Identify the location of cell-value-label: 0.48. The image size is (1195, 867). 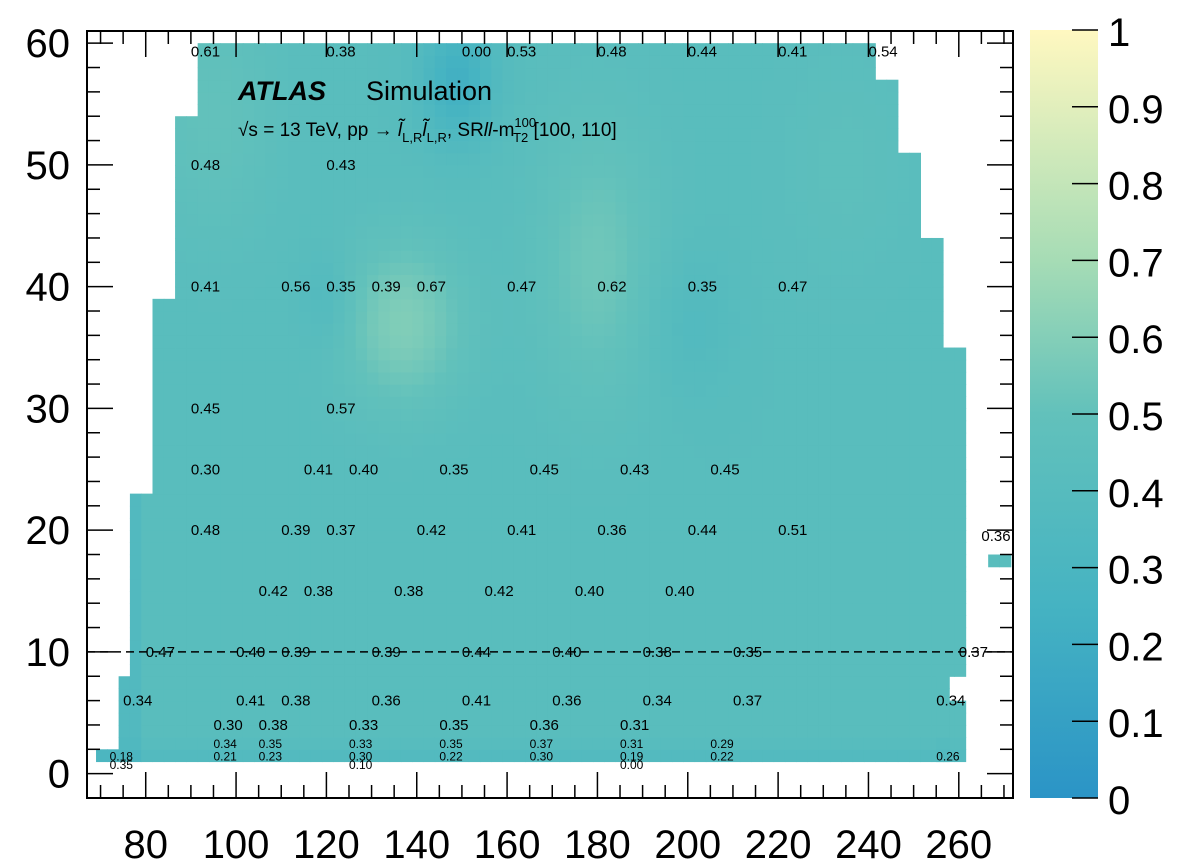
(205, 530).